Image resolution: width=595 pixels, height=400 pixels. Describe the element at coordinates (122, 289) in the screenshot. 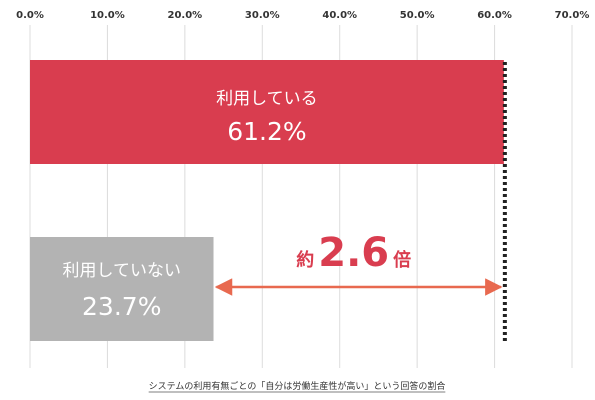

I see `bar-not-using-system` at that location.